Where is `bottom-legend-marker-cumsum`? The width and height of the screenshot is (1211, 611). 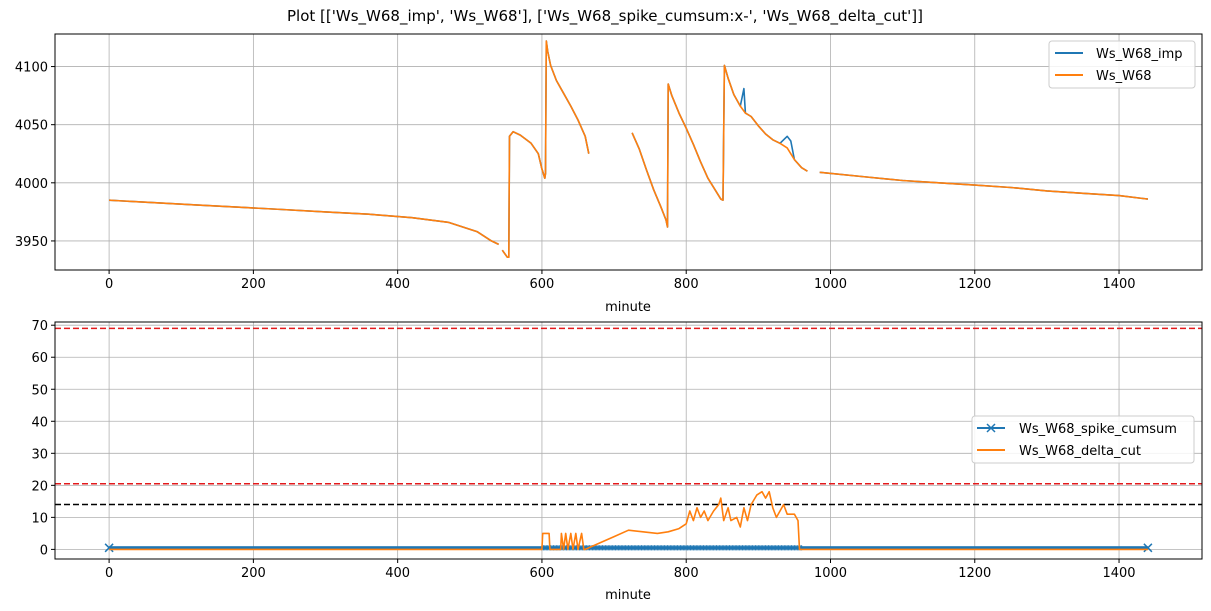
bottom-legend-marker-cumsum is located at coordinates (991, 428).